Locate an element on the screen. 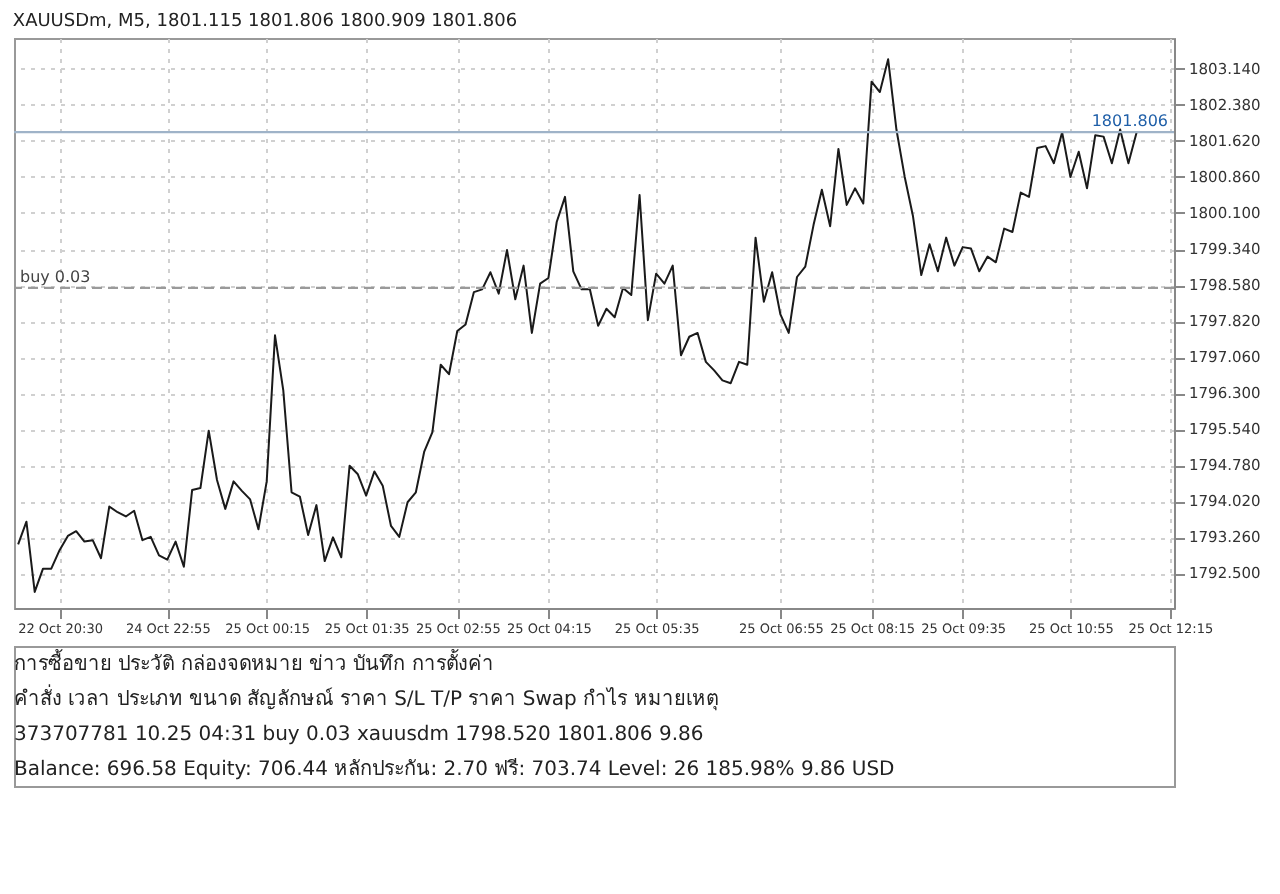 This screenshot has height=894, width=1280. ref-line-label: 1801.806 is located at coordinates (1129, 121).